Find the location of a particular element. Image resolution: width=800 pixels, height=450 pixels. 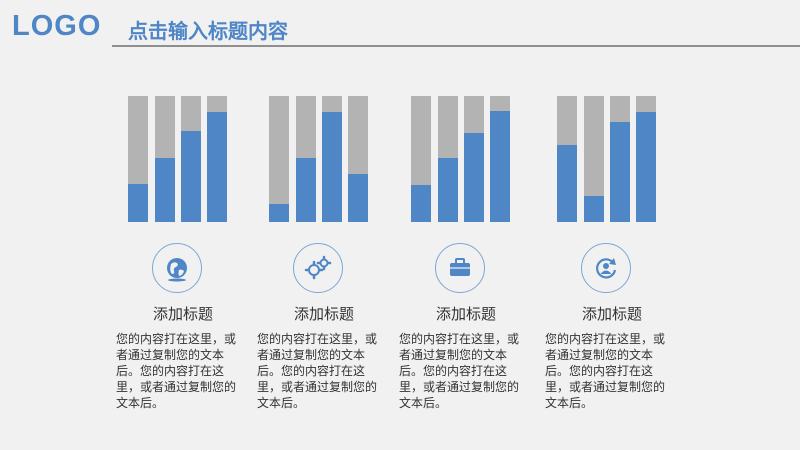

header-divider is located at coordinates (456, 46).